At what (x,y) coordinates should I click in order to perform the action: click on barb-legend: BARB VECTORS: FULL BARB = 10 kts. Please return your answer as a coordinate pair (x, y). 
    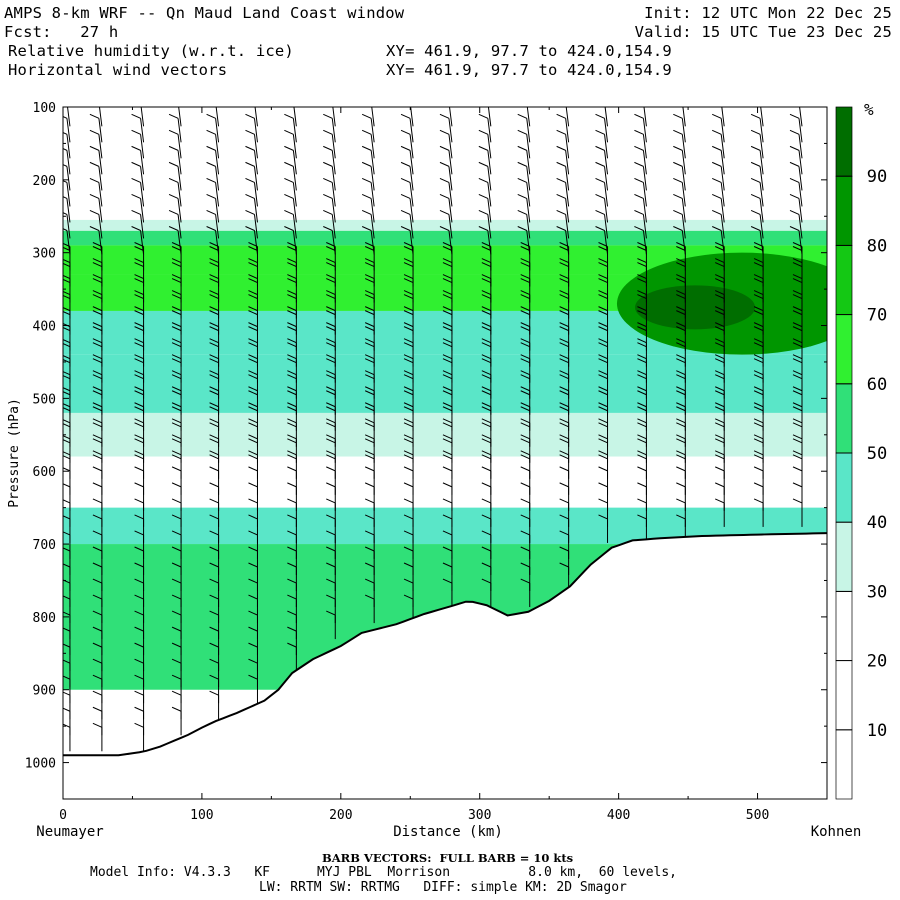
    Looking at the image, I should click on (448, 858).